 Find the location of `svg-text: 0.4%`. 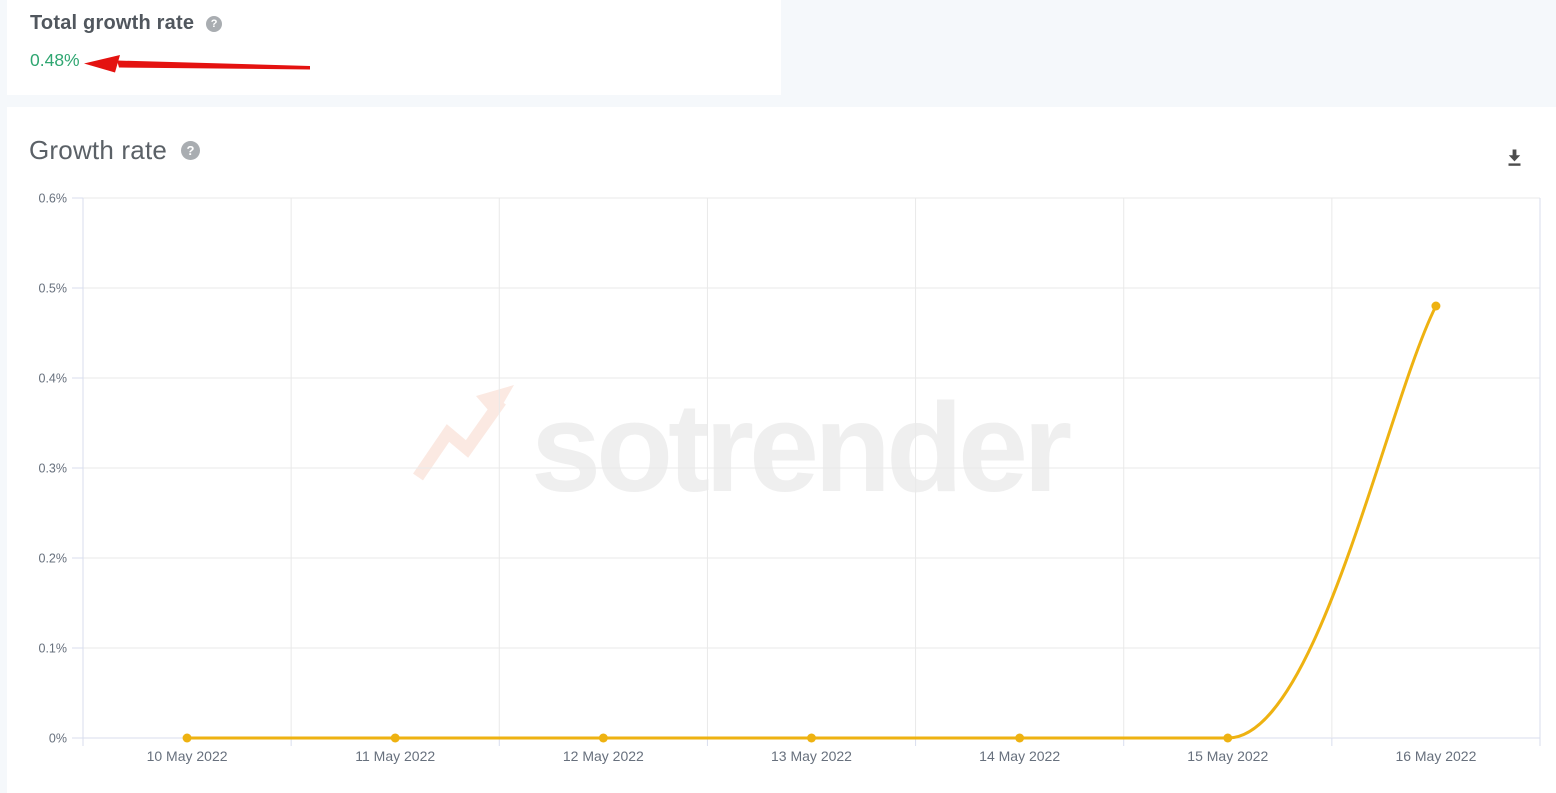

svg-text: 0.4% is located at coordinates (53, 379).